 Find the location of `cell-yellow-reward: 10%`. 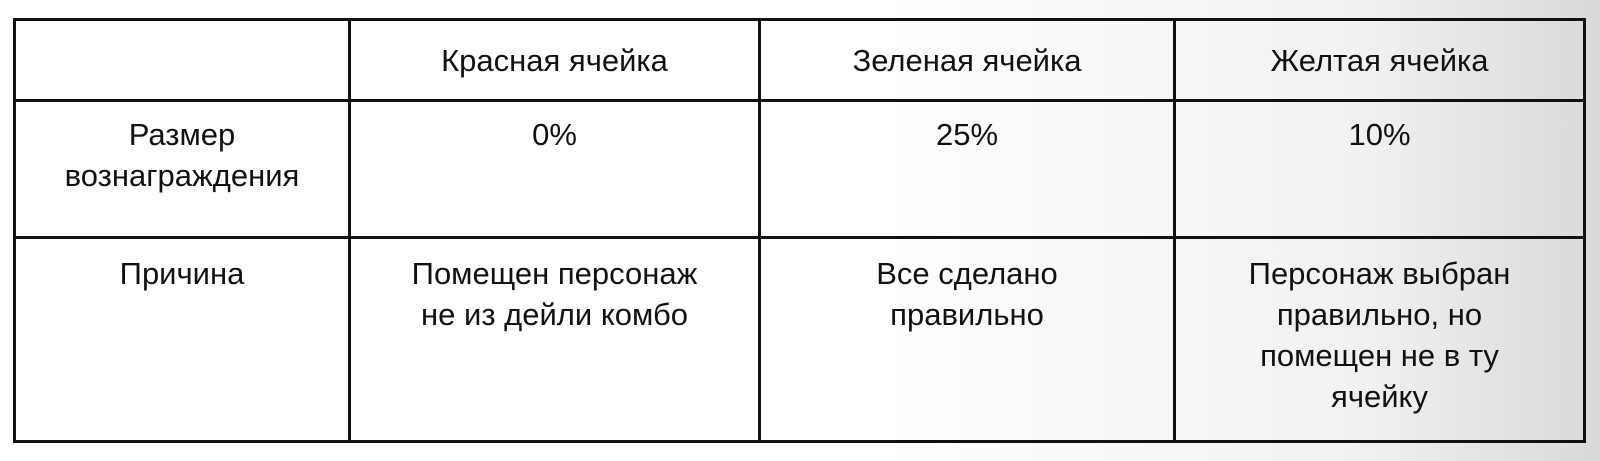

cell-yellow-reward: 10% is located at coordinates (1379, 169).